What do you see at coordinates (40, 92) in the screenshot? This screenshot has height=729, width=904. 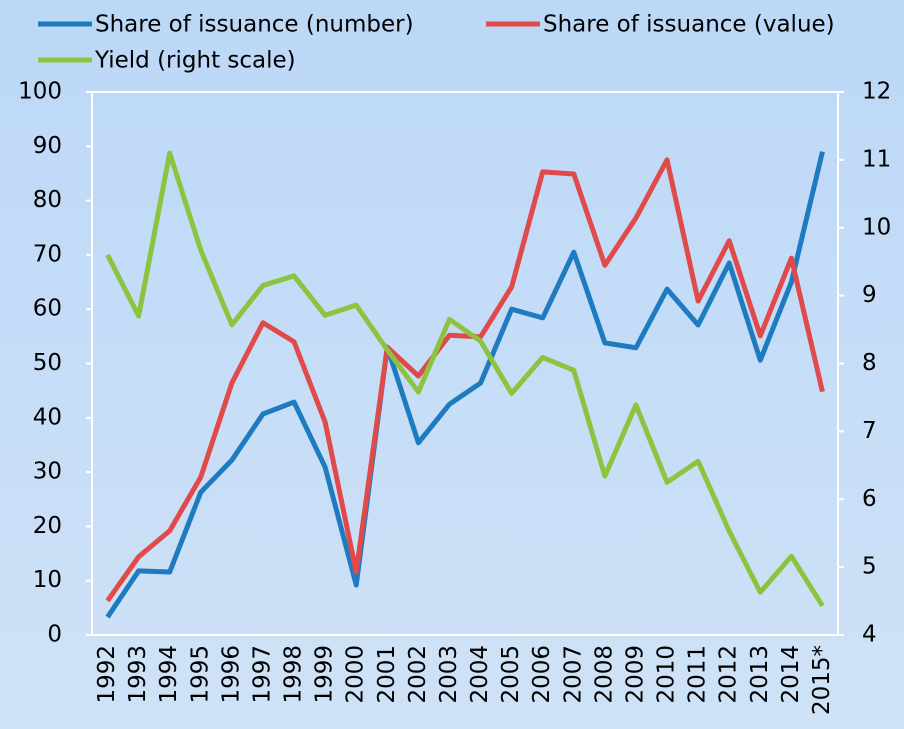 I see `y-tick-label: 100` at bounding box center [40, 92].